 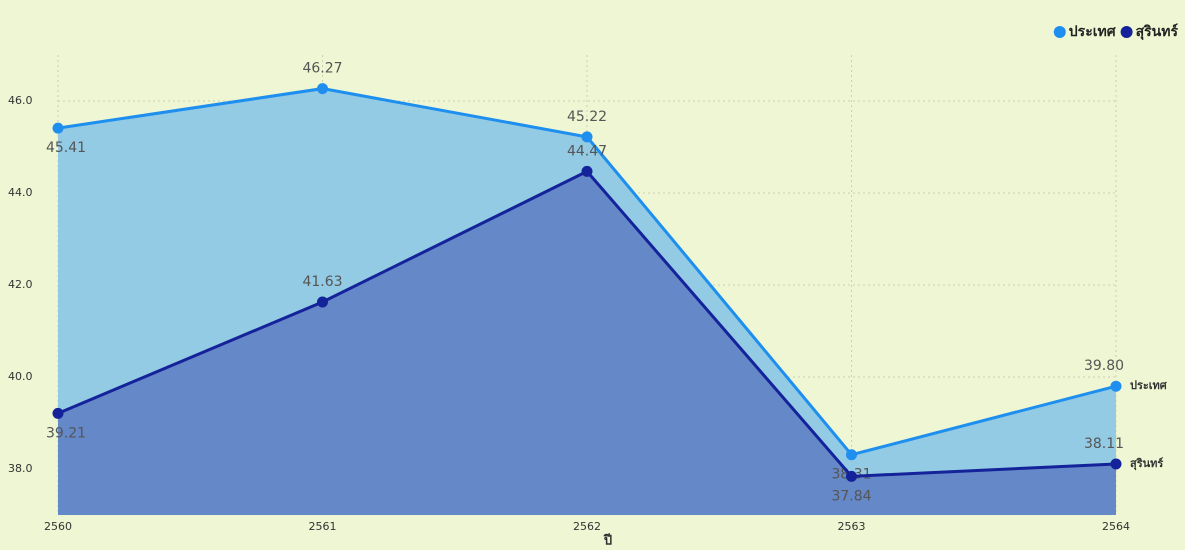 I want to click on x-tick-label: 2562, so click(x=587, y=526).